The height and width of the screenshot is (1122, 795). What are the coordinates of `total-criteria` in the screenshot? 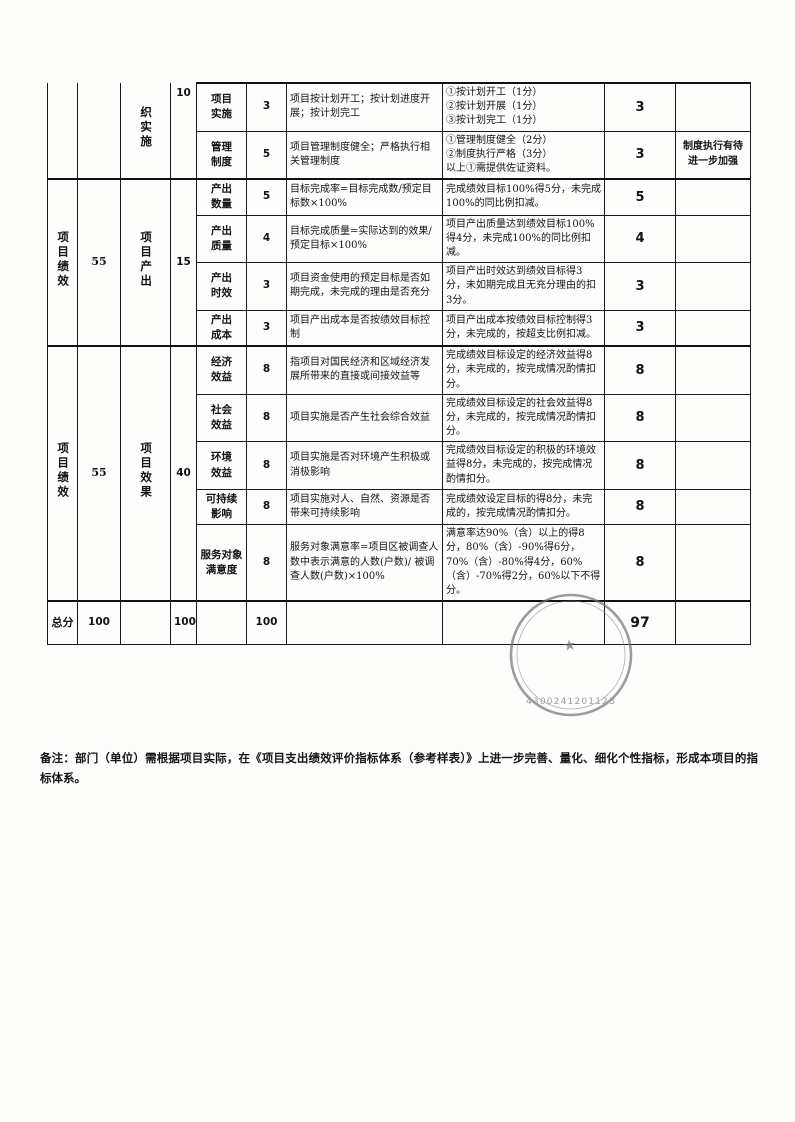 It's located at (523, 623).